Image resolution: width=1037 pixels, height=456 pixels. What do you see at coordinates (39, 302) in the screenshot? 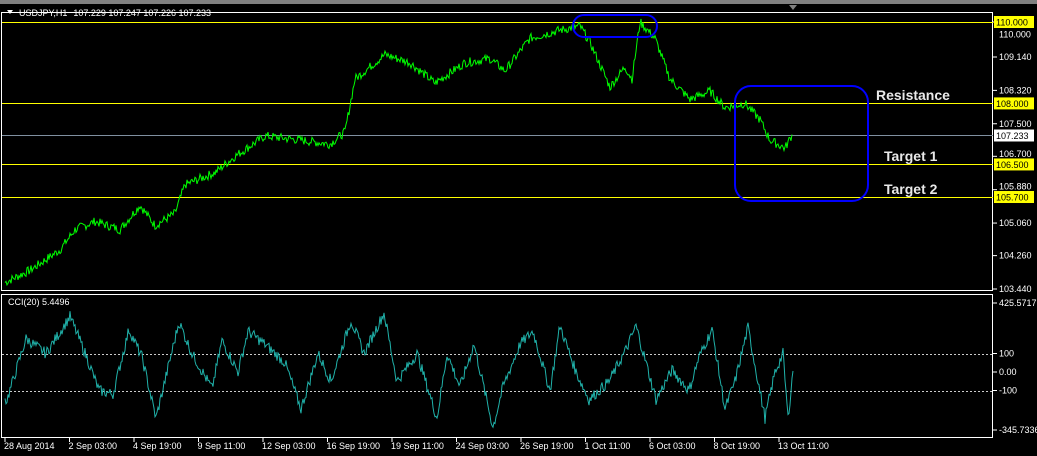
I see `cci-title: CCI(20) 5.4496` at bounding box center [39, 302].